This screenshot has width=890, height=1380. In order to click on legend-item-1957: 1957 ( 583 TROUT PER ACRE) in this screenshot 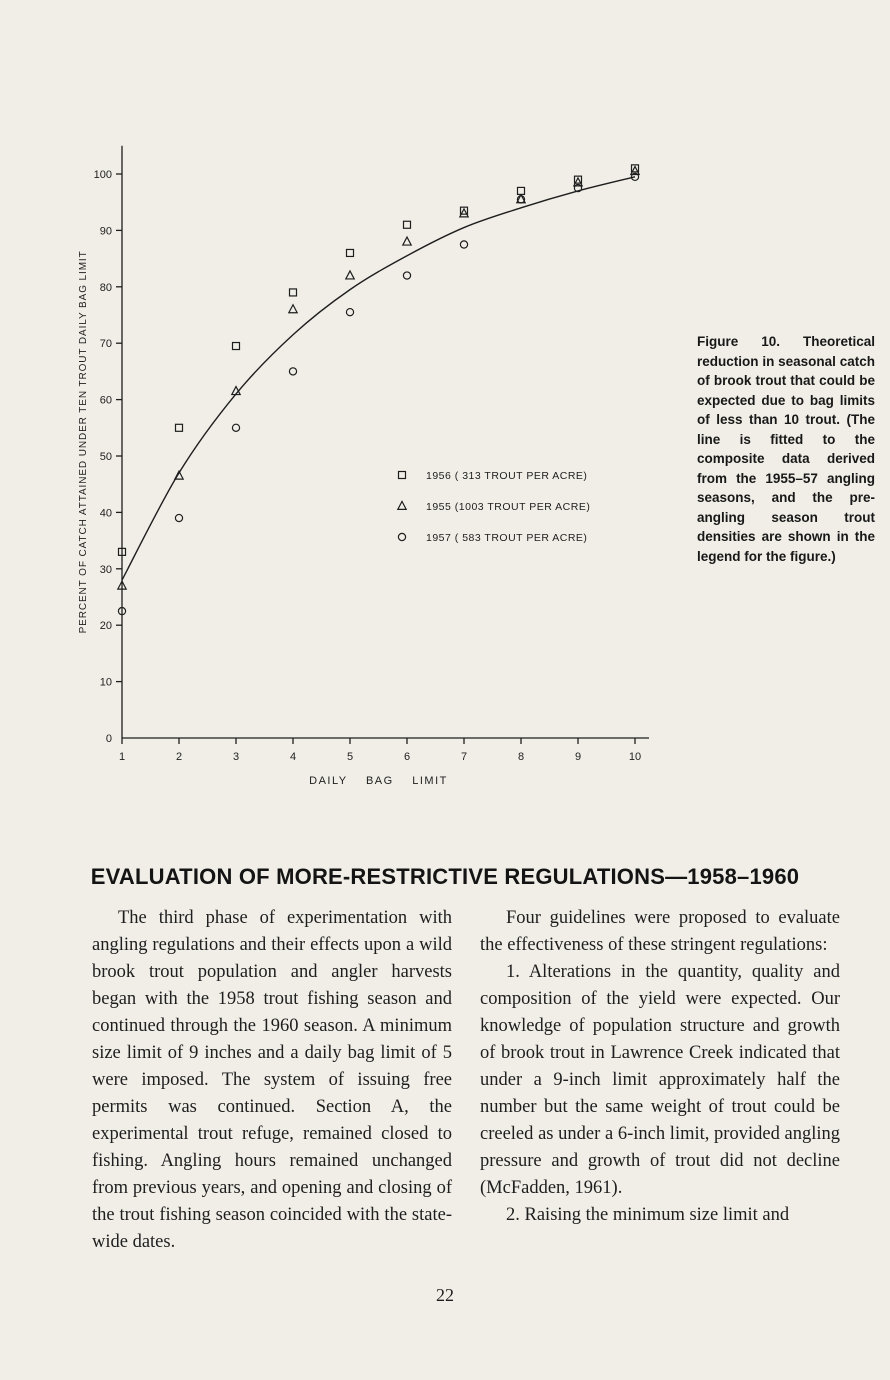, I will do `click(492, 538)`.